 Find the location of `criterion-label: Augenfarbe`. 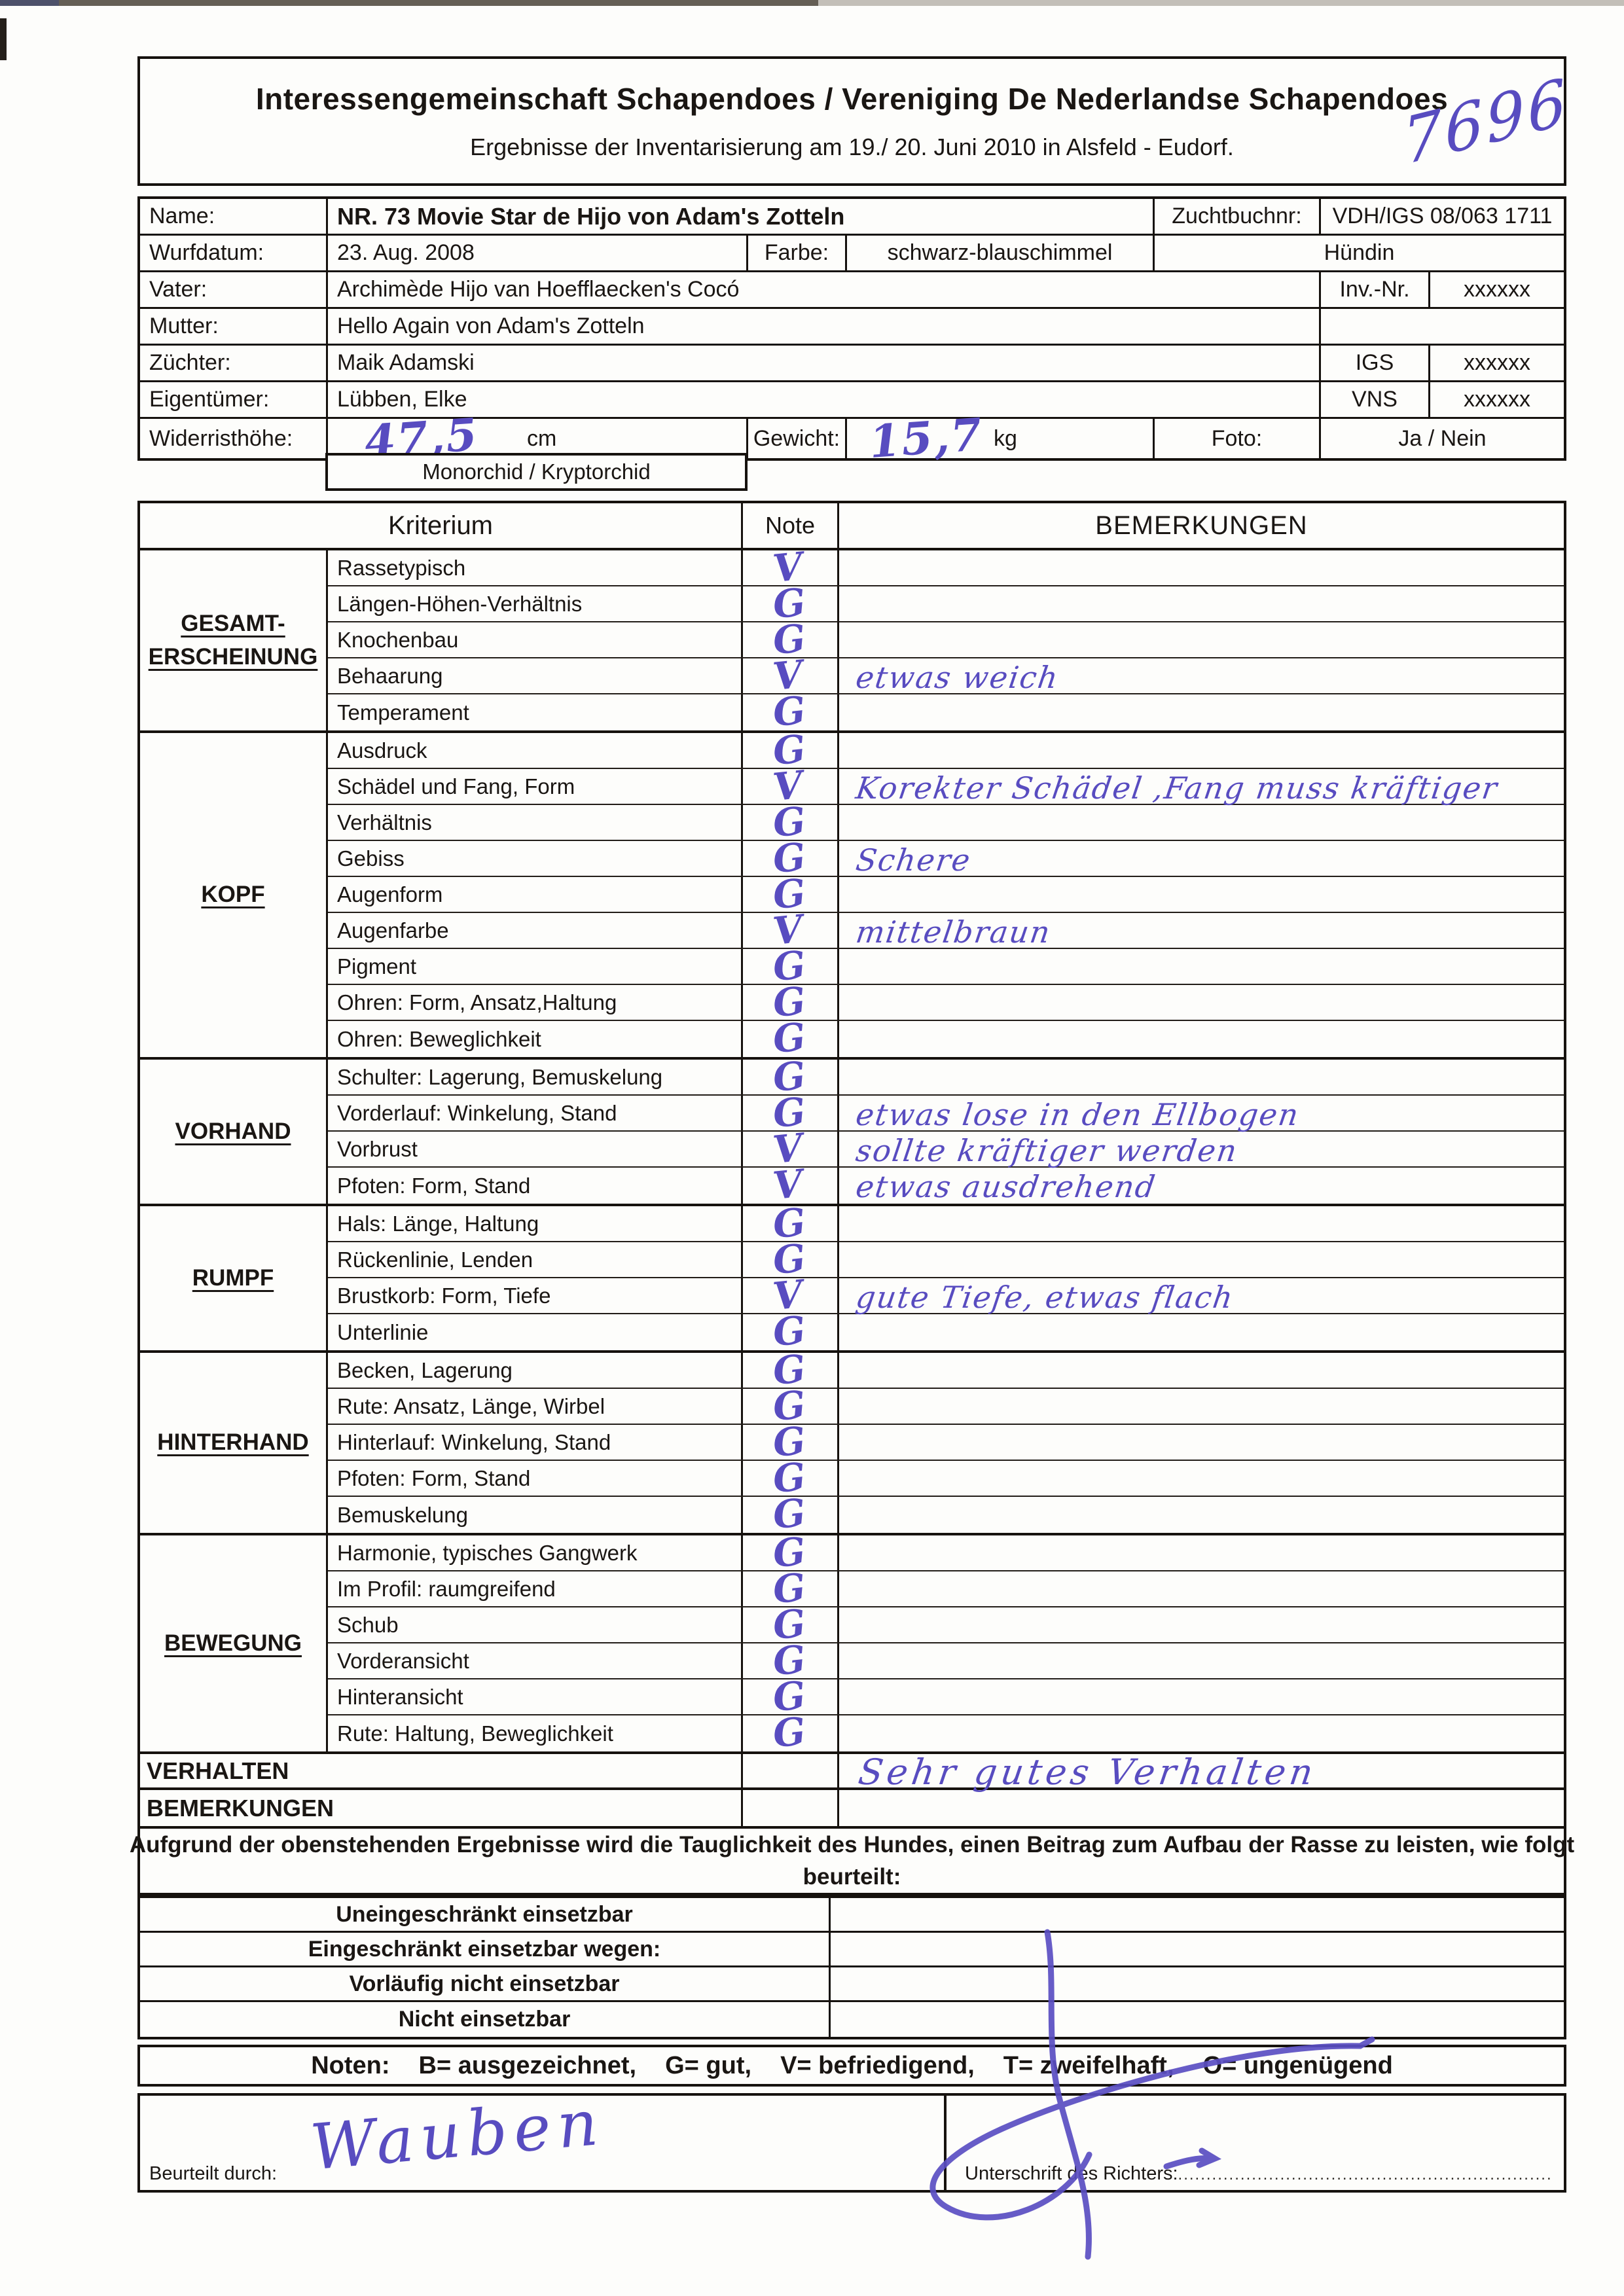

criterion-label: Augenfarbe is located at coordinates (393, 930).